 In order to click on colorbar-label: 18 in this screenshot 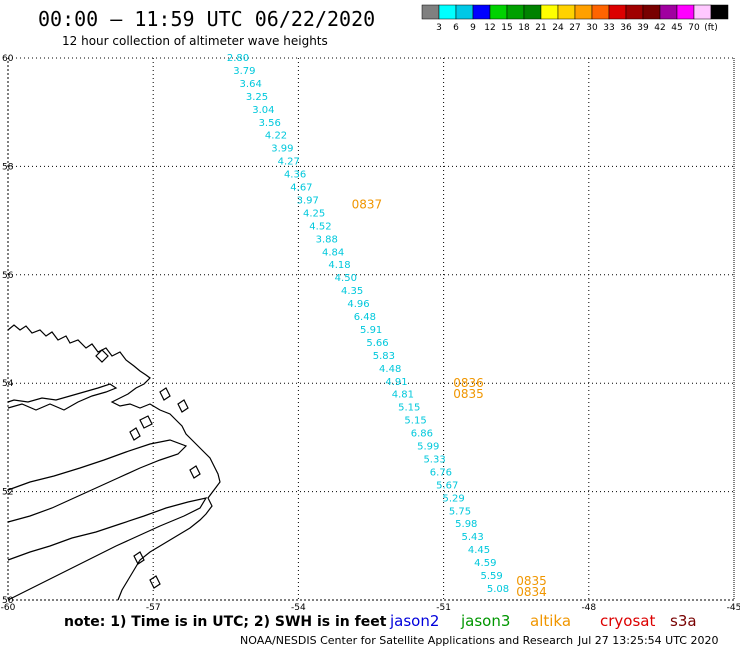, I will do `click(524, 28)`.